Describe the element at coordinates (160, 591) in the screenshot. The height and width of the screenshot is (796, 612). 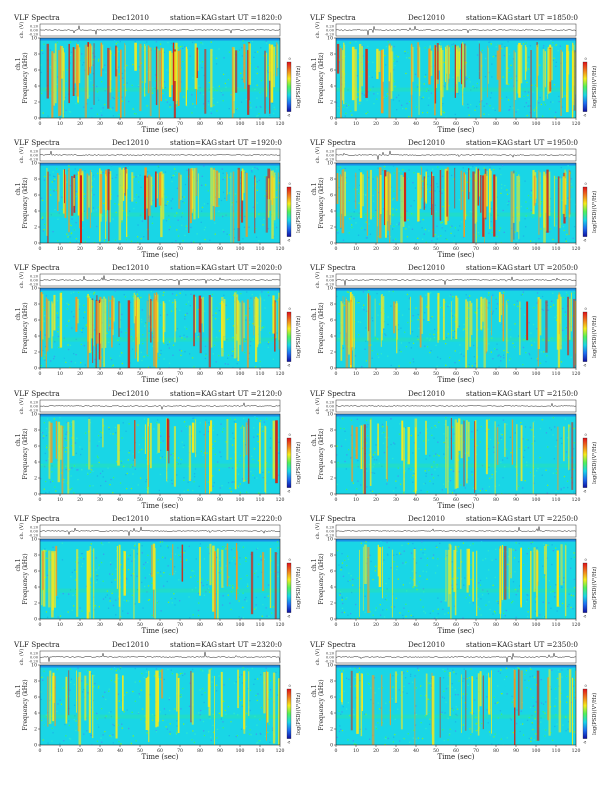
I see `spectrogram-band` at that location.